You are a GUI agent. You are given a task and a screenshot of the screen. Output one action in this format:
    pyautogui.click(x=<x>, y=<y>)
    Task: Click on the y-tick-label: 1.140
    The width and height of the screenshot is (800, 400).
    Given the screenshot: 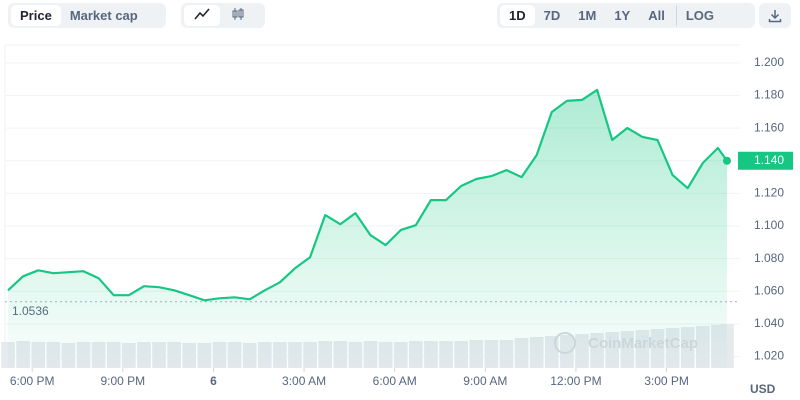 What is the action you would take?
    pyautogui.click(x=769, y=160)
    